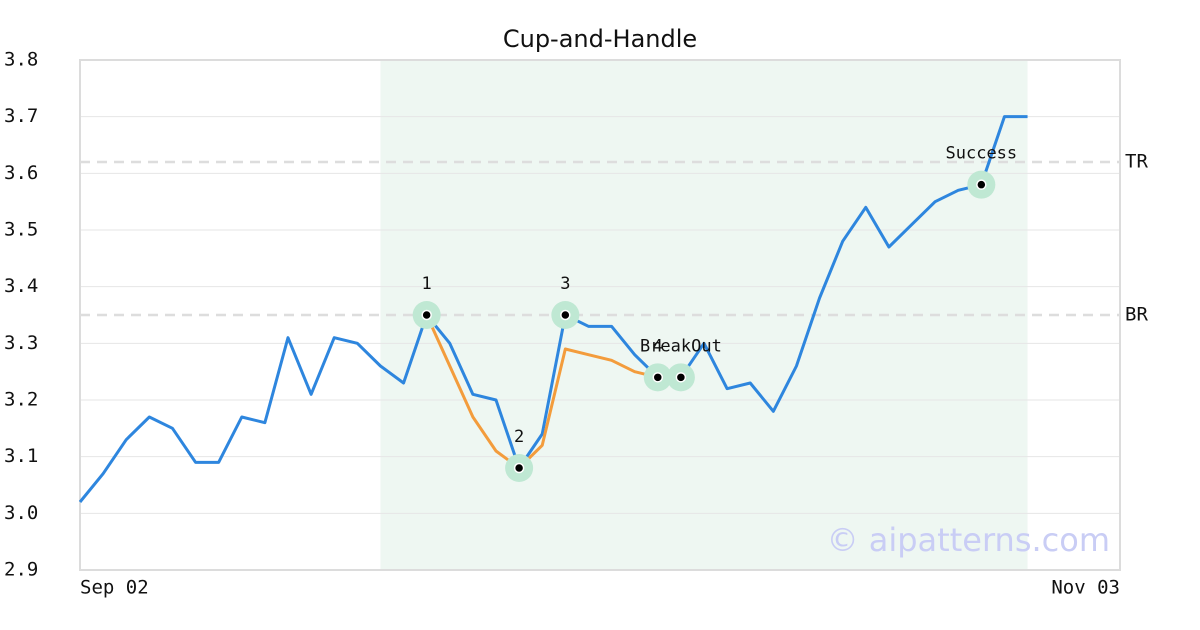 Image resolution: width=1200 pixels, height=630 pixels. I want to click on x-tick-label: Sep 02, so click(114, 588).